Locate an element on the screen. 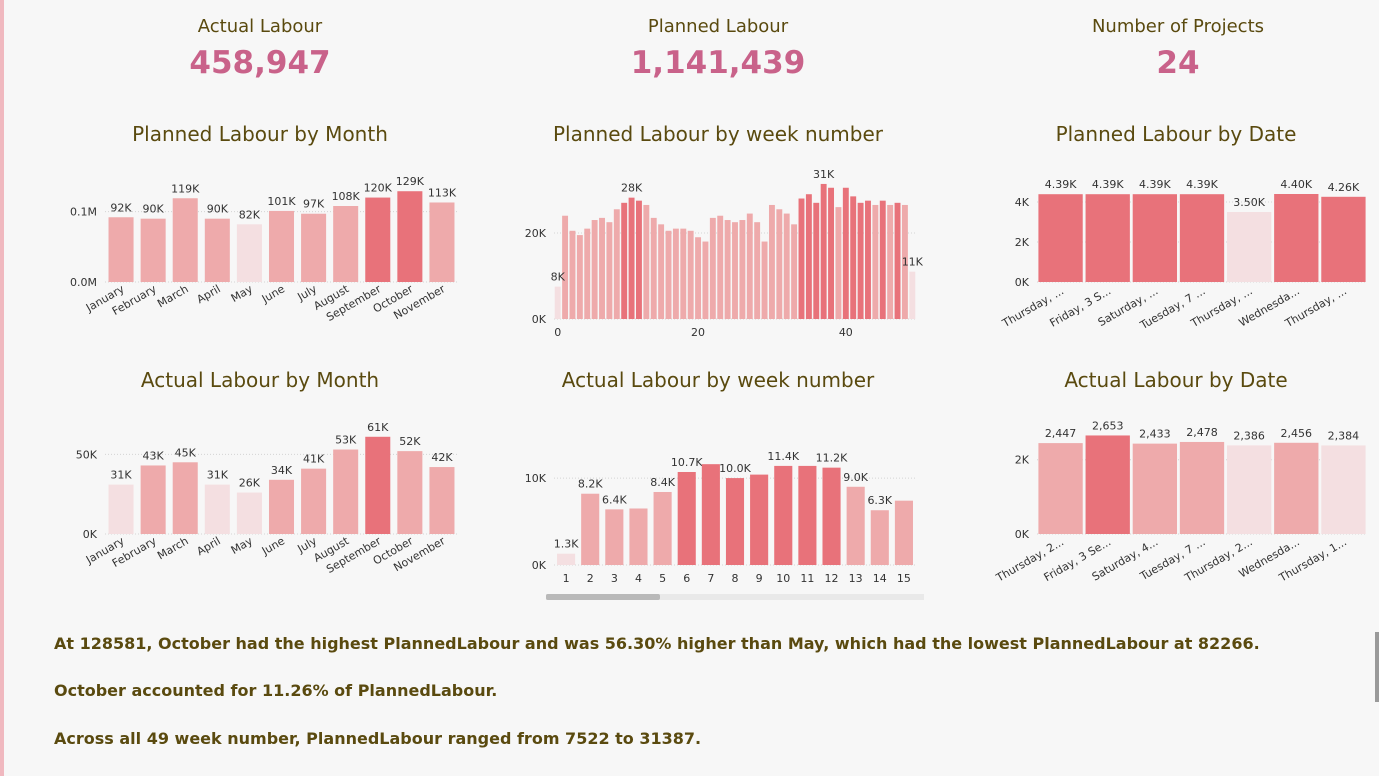 This screenshot has width=1379, height=776. week-chart-scrollbar-track is located at coordinates (735, 597).